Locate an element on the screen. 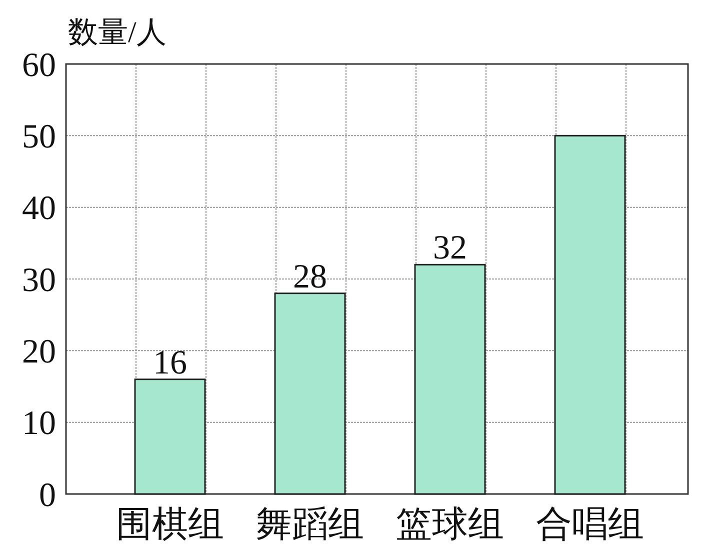 The image size is (710, 552). x-tick-label: 合唱组 is located at coordinates (590, 524).